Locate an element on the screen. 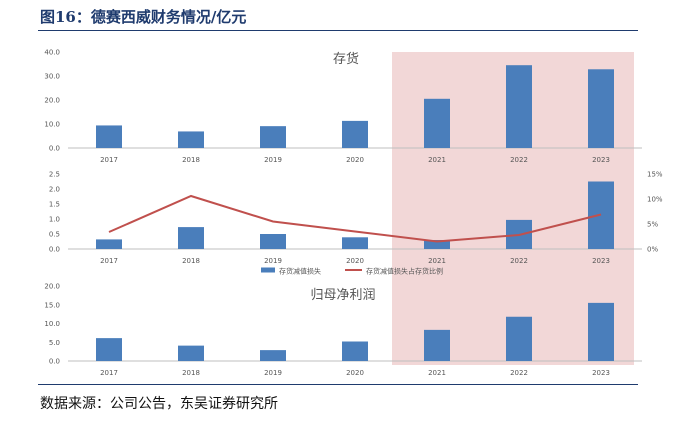 This screenshot has width=679, height=427. source-note: 数据来源：公司公告，东吴证券研究所 is located at coordinates (159, 404).